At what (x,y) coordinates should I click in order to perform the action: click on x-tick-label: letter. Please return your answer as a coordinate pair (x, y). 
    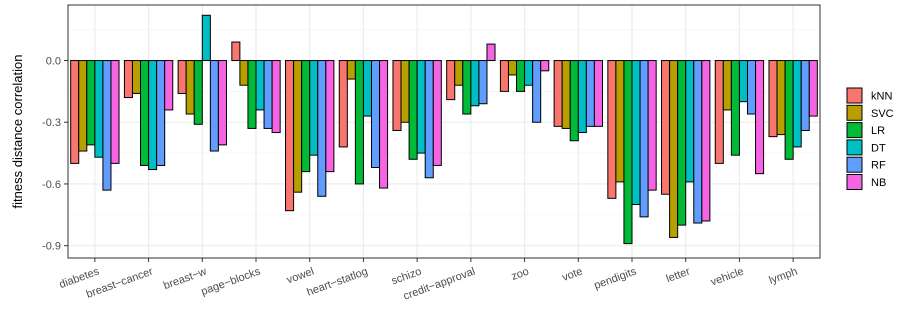
    Looking at the image, I should click on (678, 275).